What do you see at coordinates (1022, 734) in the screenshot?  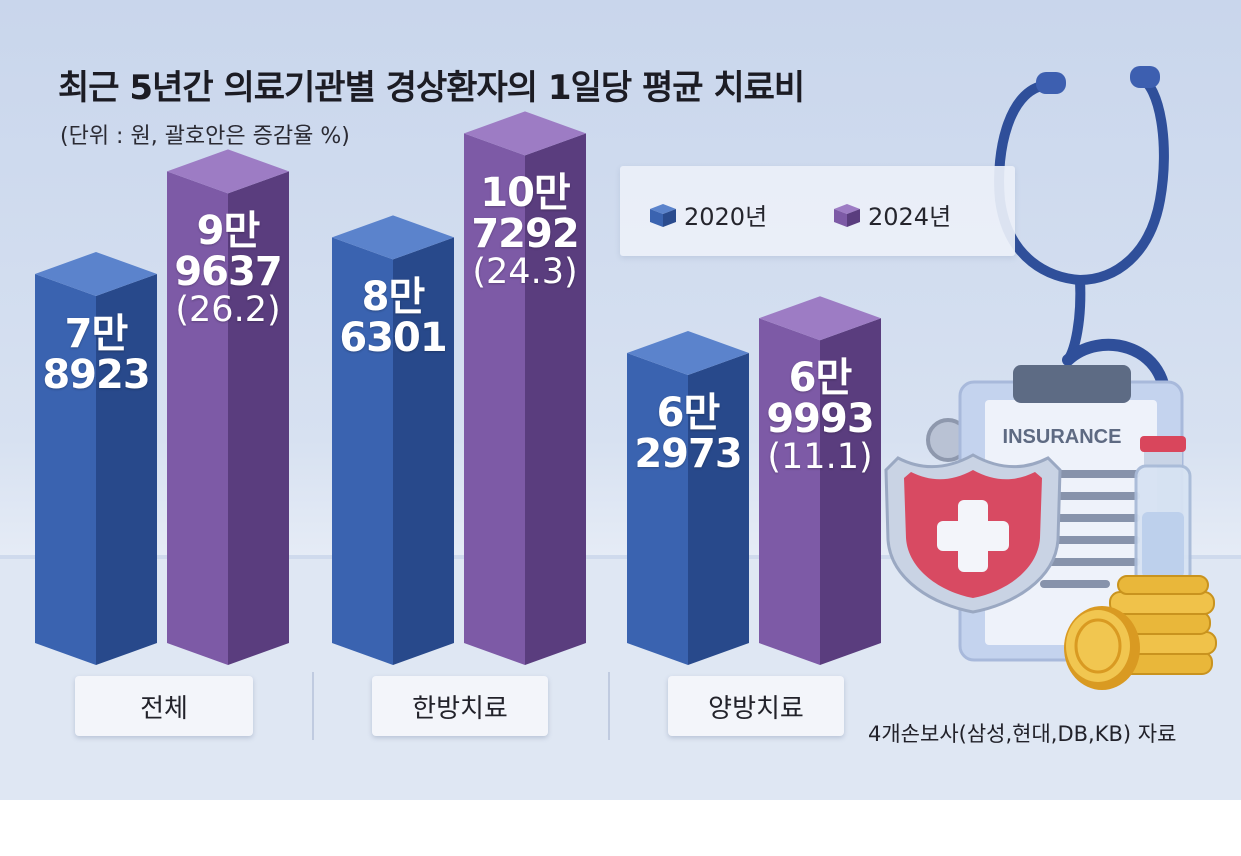 I see `source-note: 4개손보사(삼성,현대,DB,KB) 자료` at bounding box center [1022, 734].